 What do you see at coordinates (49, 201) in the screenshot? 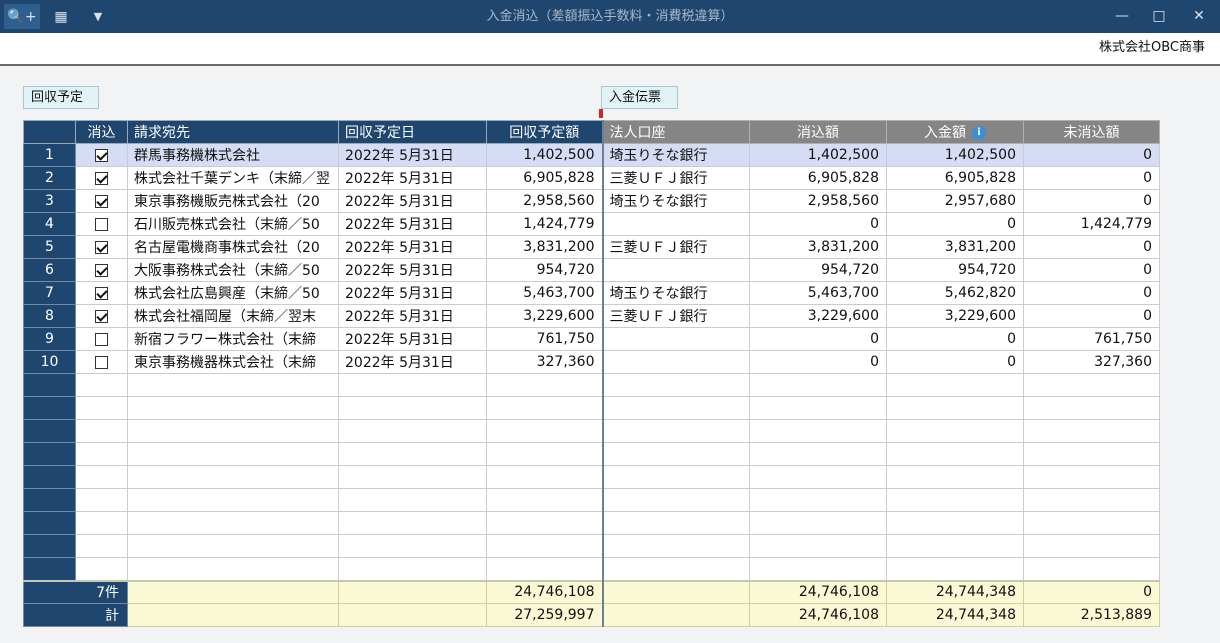
I see `row-number: 3` at bounding box center [49, 201].